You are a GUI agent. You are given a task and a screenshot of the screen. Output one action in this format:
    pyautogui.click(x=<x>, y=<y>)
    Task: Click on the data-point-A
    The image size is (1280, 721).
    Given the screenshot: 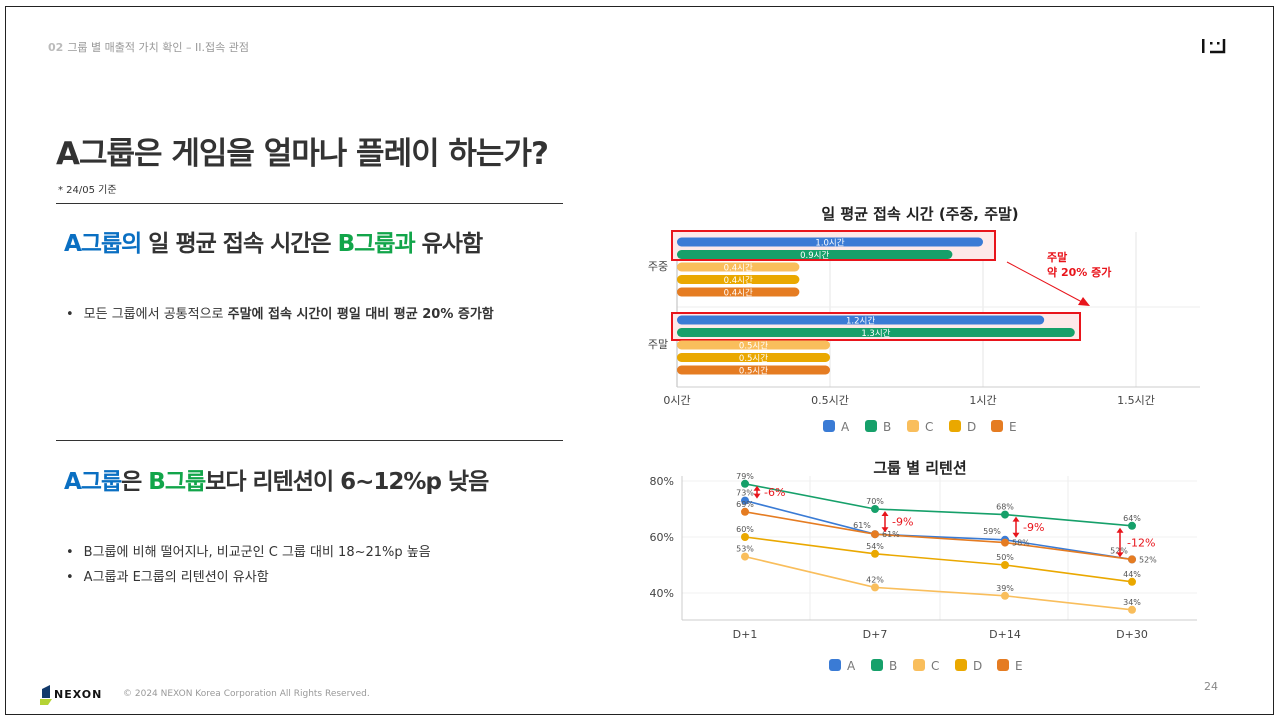 What is the action you would take?
    pyautogui.click(x=745, y=500)
    